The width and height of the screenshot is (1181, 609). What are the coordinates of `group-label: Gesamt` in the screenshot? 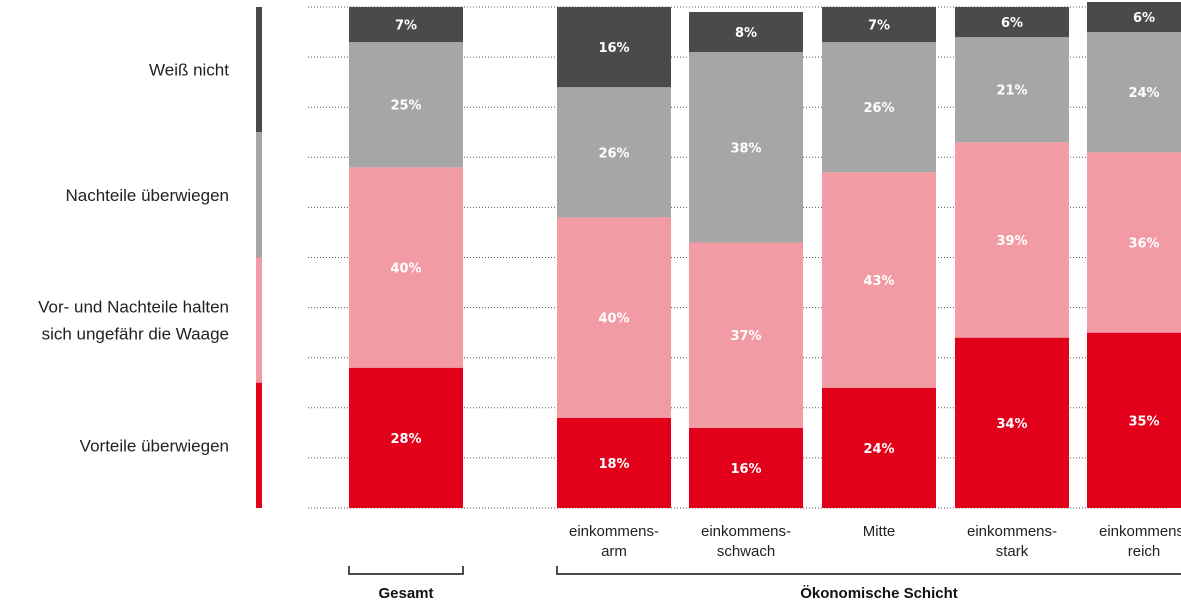 It's located at (405, 593).